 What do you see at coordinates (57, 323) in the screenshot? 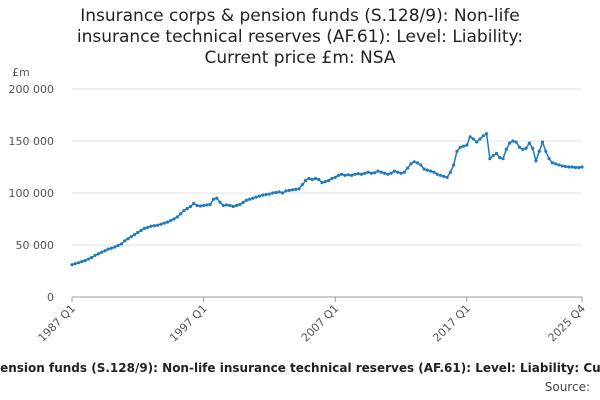
I see `x-tick-label: 1987 Q1` at bounding box center [57, 323].